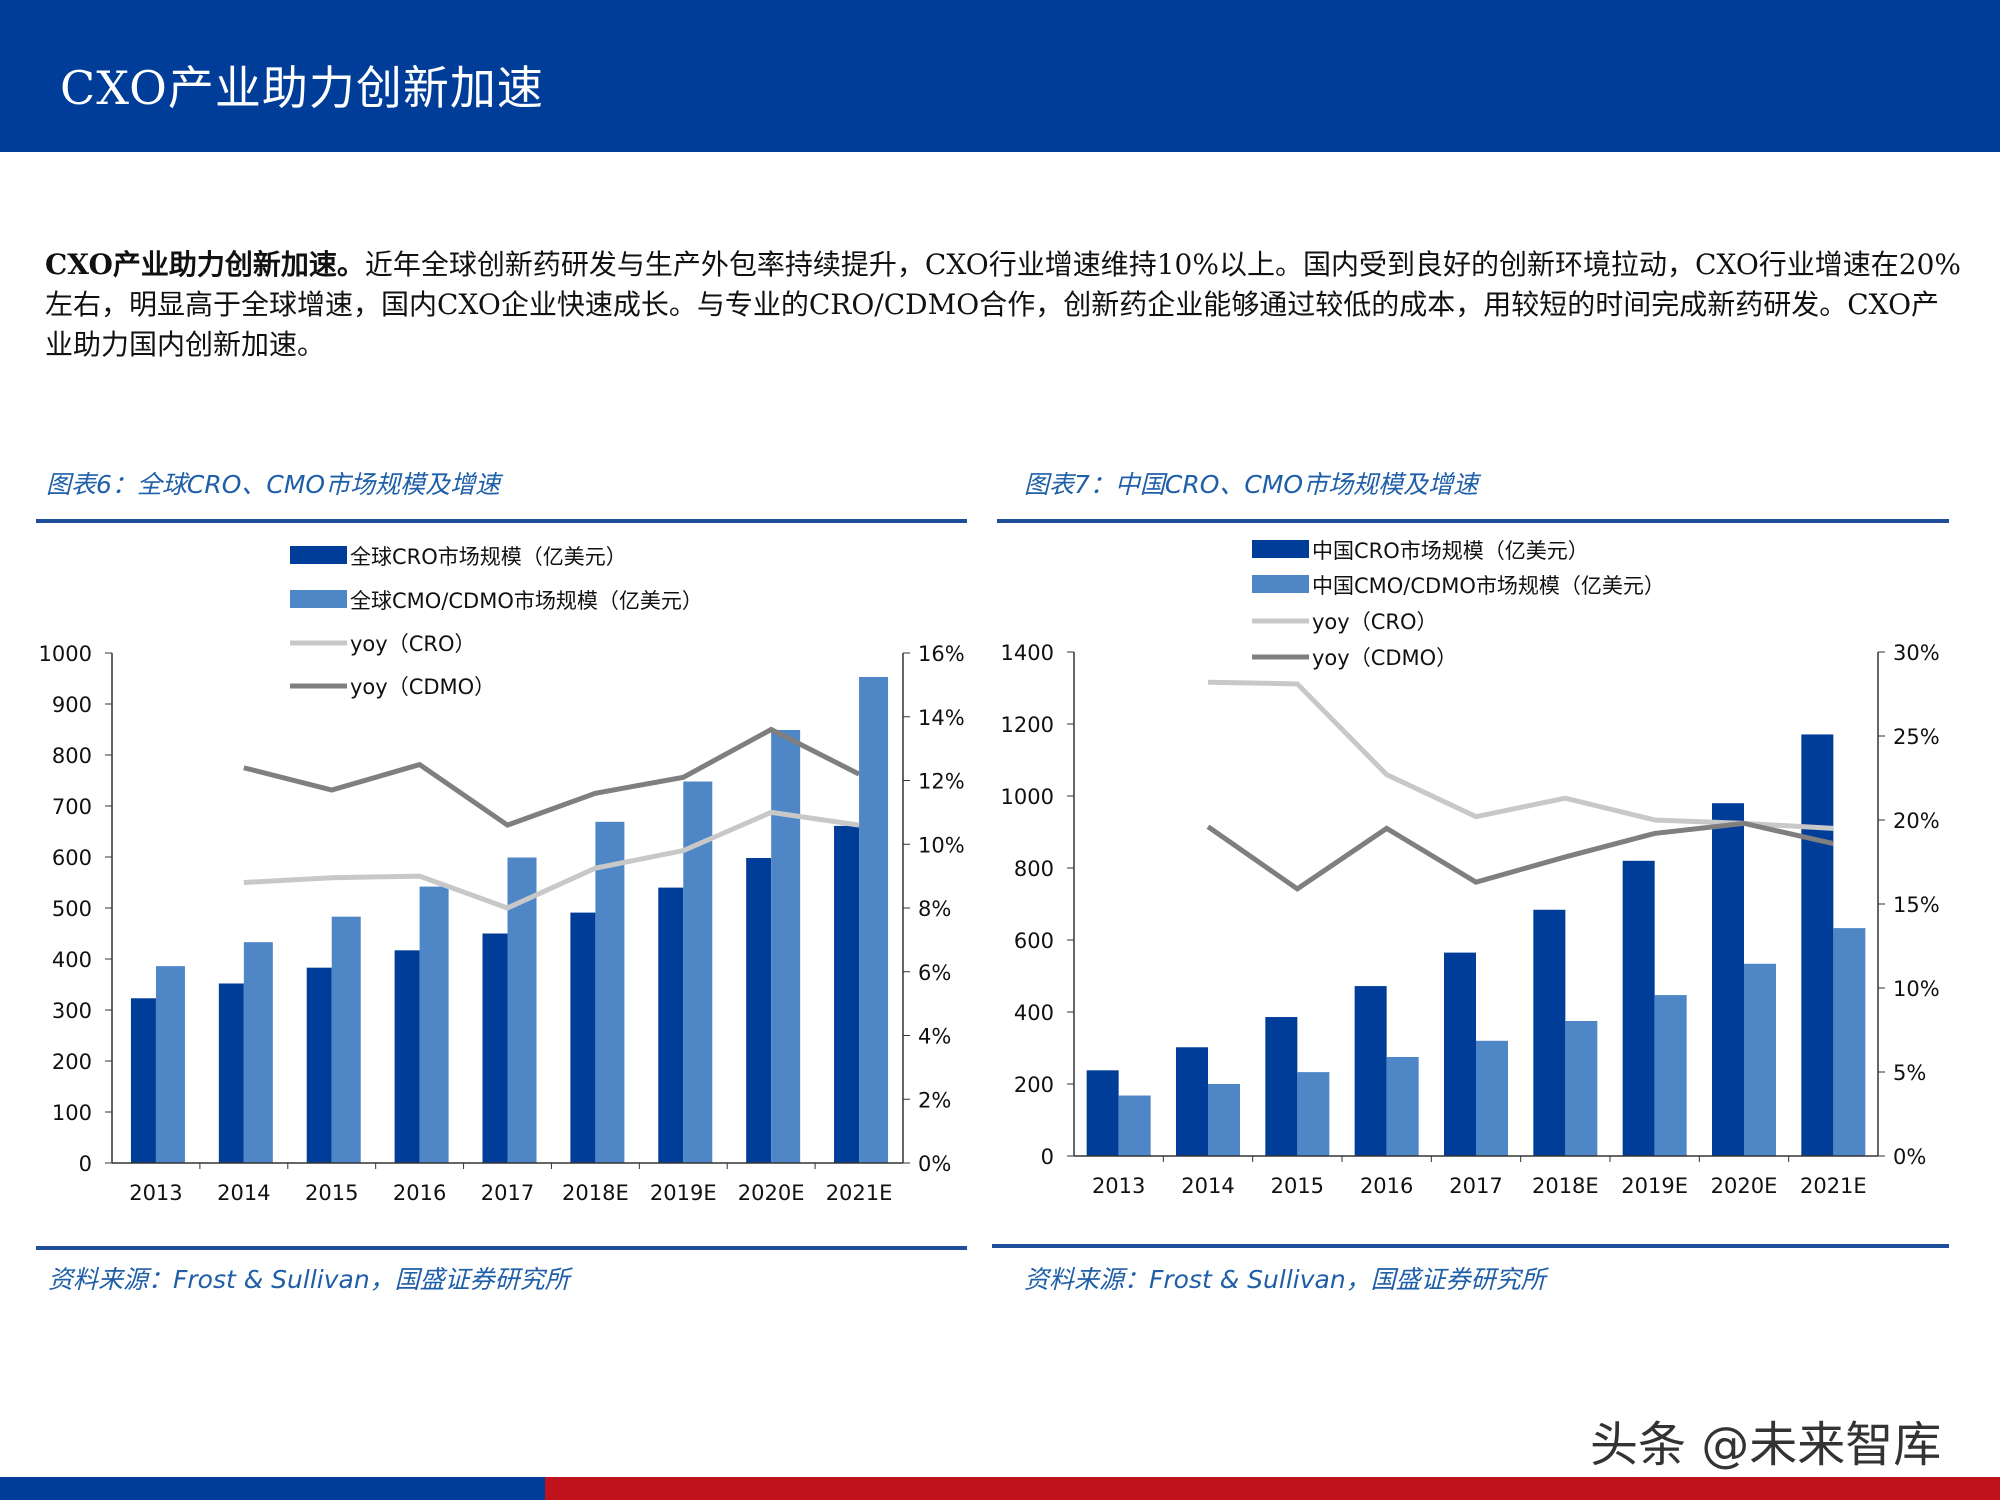  Describe the element at coordinates (1285, 1279) in the screenshot. I see `chart7-source: 资料来源：Frost & Sullivan，国盛证券研究所` at that location.